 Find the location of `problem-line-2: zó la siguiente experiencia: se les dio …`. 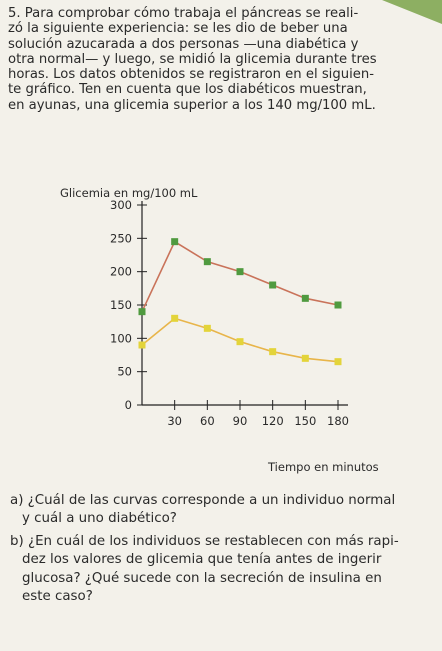

problem-line-2: zó la siguiente experiencia: se les dio … is located at coordinates (178, 29).